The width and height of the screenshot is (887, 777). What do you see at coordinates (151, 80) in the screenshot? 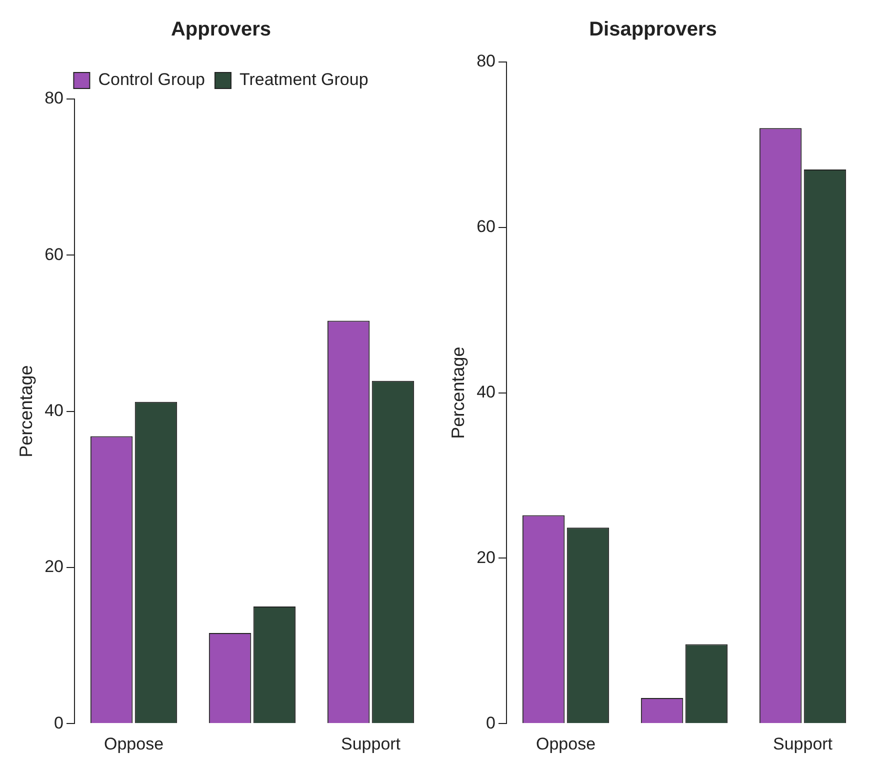
I see `legend-label: Control Group` at bounding box center [151, 80].